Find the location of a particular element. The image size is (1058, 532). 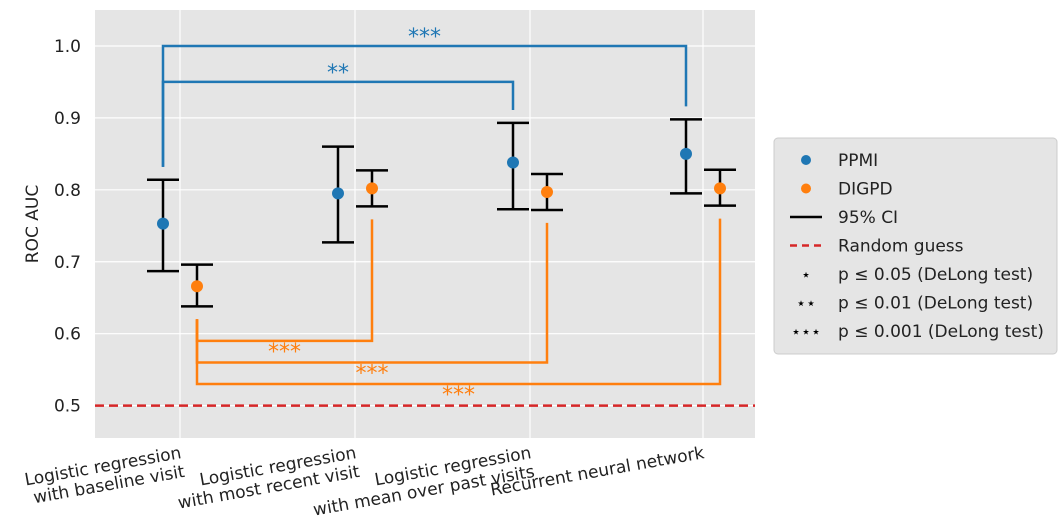

legend-label: Random guess is located at coordinates (901, 247).